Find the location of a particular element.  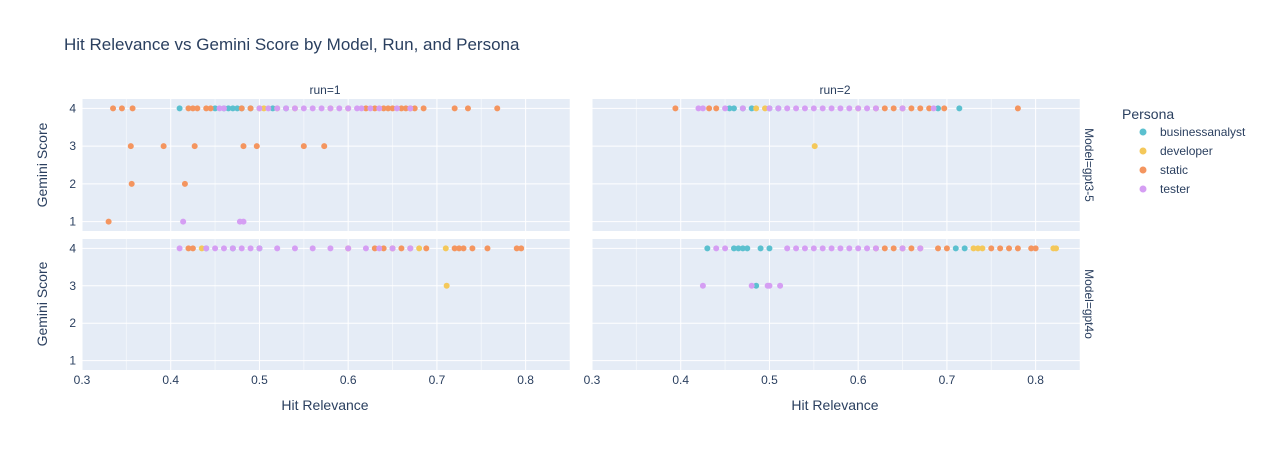

panel-run-2-gpt4o: 0.3 0.4 0.5 0.6 0.7 0.8 is located at coordinates (832, 313).